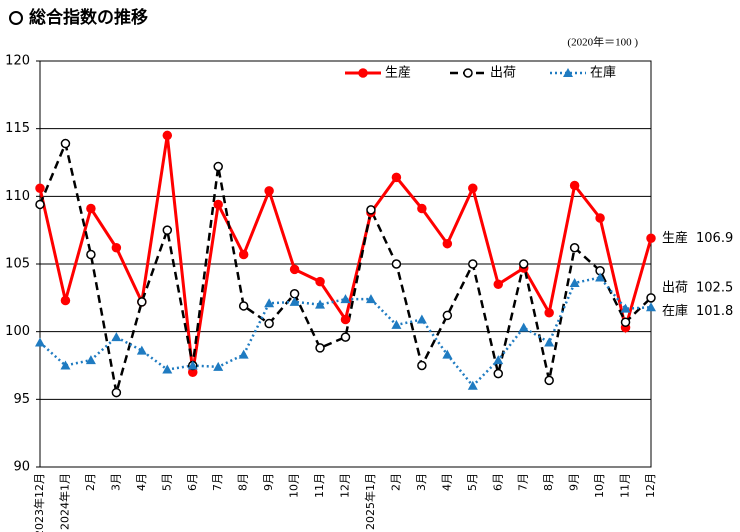  I want to click on y-tick-label: 100, so click(17, 331).